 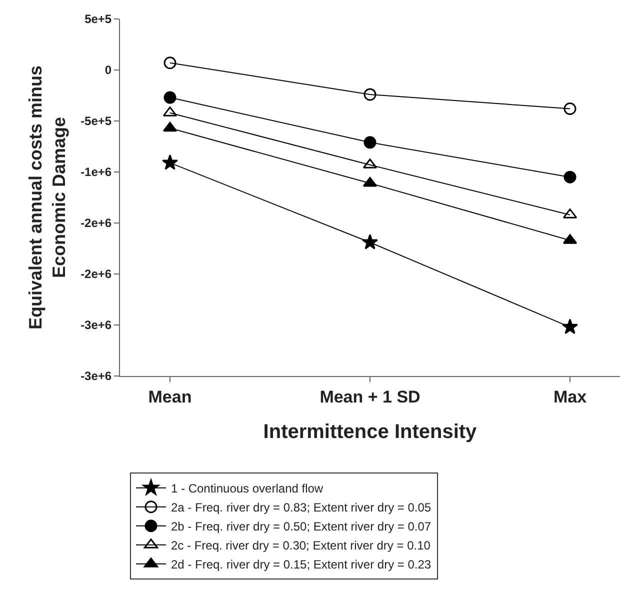 What do you see at coordinates (98, 19) in the screenshot?
I see `y-tick-label: 5e+5` at bounding box center [98, 19].